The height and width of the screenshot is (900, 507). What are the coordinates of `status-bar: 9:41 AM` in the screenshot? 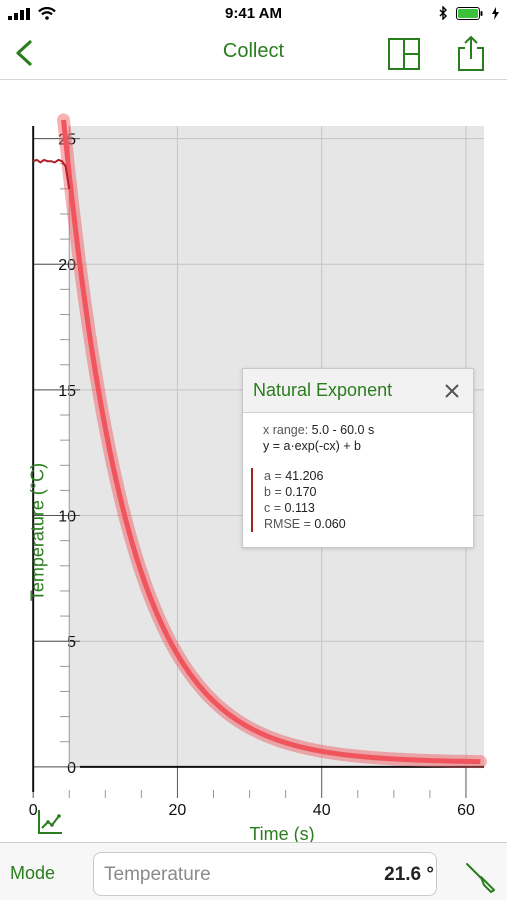 It's located at (253, 14).